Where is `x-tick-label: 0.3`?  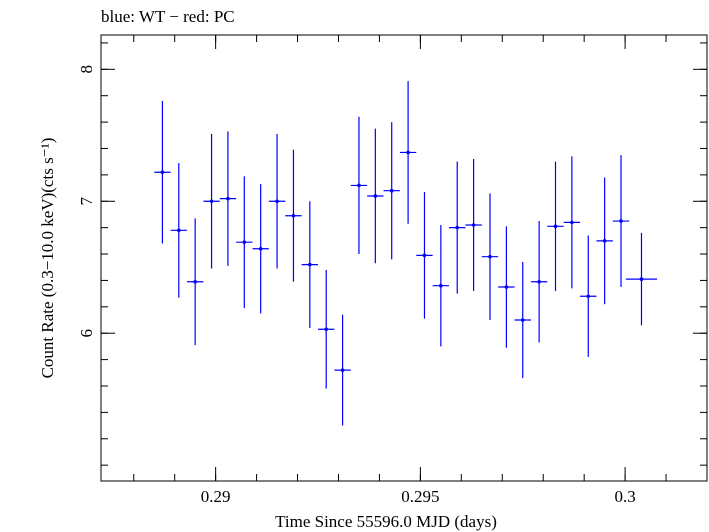
x-tick-label: 0.3 is located at coordinates (624, 496).